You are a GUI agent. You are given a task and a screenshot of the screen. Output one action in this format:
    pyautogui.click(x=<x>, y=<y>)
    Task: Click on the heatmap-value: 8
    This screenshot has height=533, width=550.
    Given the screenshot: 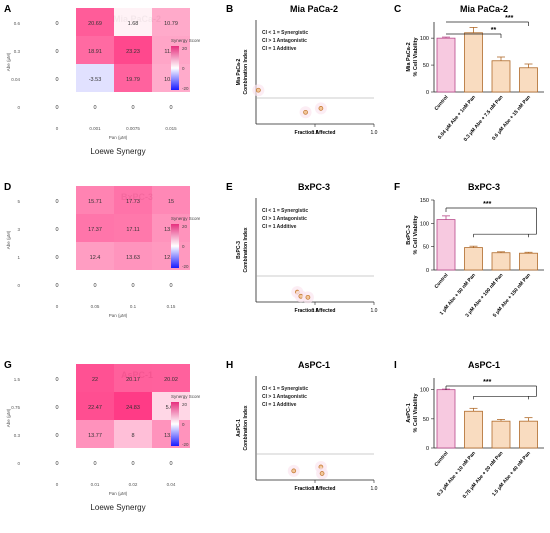 What is the action you would take?
    pyautogui.click(x=132, y=436)
    